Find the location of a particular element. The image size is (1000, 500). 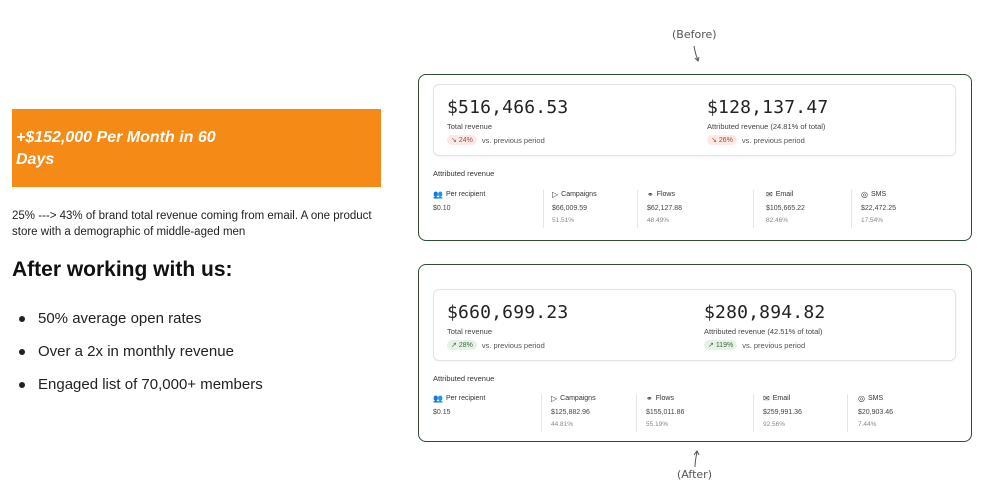

comparison-row: ↘ 24% vs. previous period is located at coordinates (507, 140).